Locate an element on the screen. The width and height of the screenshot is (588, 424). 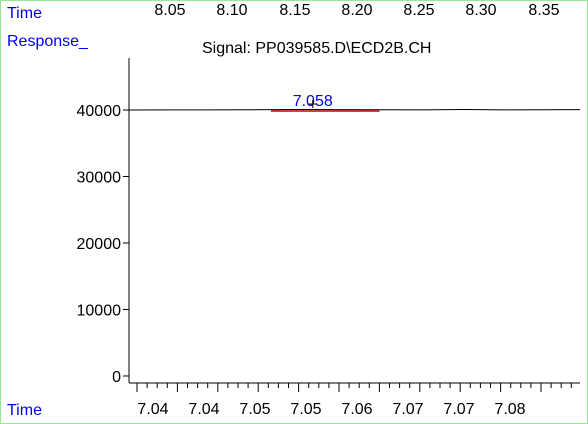
x-axis-label: Time is located at coordinates (24, 410).